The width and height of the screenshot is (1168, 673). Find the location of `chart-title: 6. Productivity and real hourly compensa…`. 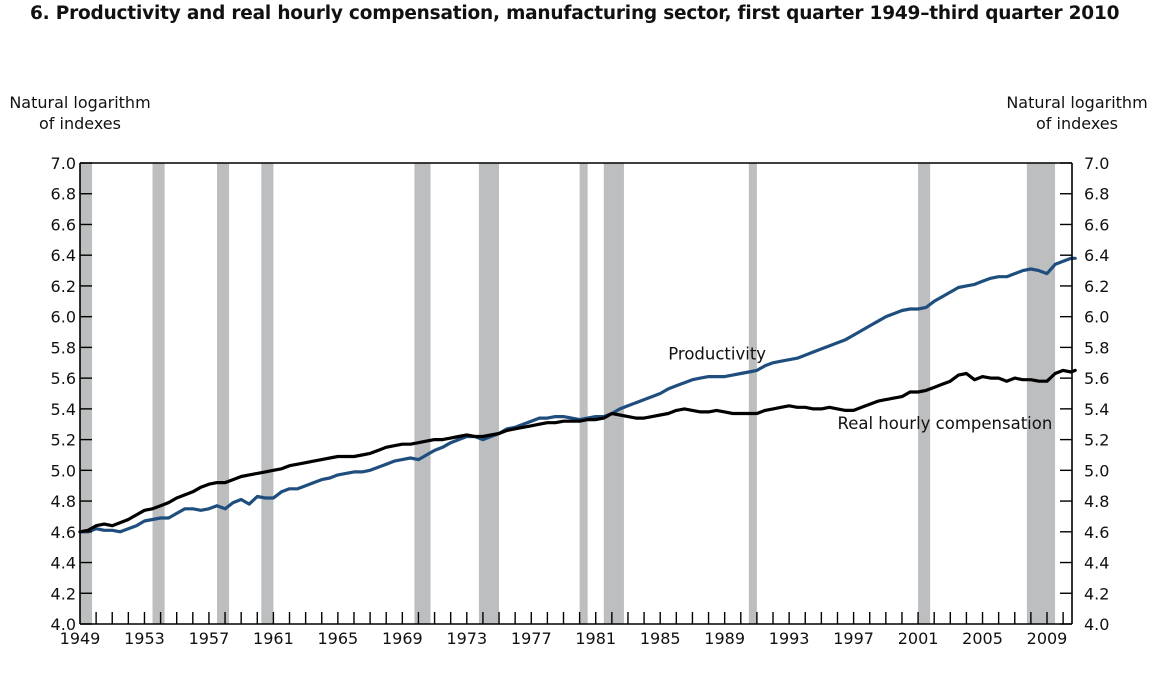

chart-title: 6. Productivity and real hourly compensa… is located at coordinates (575, 13).